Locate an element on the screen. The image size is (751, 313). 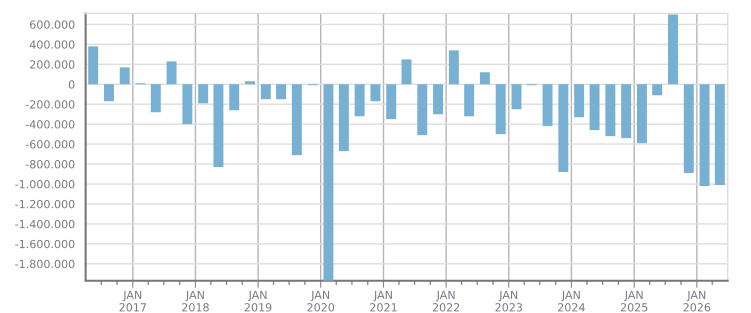
x-tick-label: JAN 2025 is located at coordinates (634, 301).